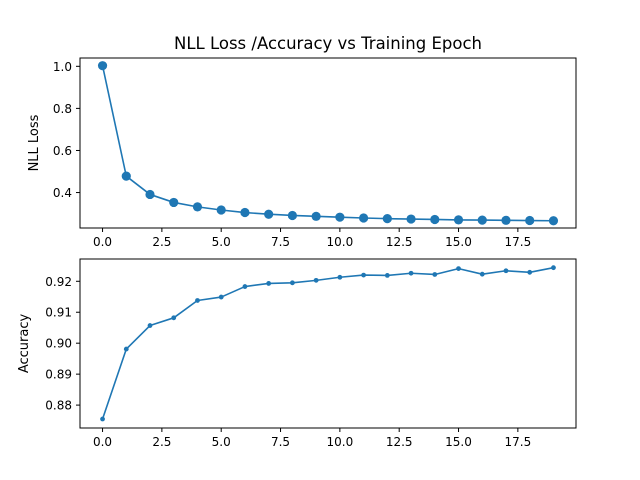 Image resolution: width=640 pixels, height=480 pixels. Describe the element at coordinates (280, 442) in the screenshot. I see `accuracy-x-tick-label: 7.5` at that location.